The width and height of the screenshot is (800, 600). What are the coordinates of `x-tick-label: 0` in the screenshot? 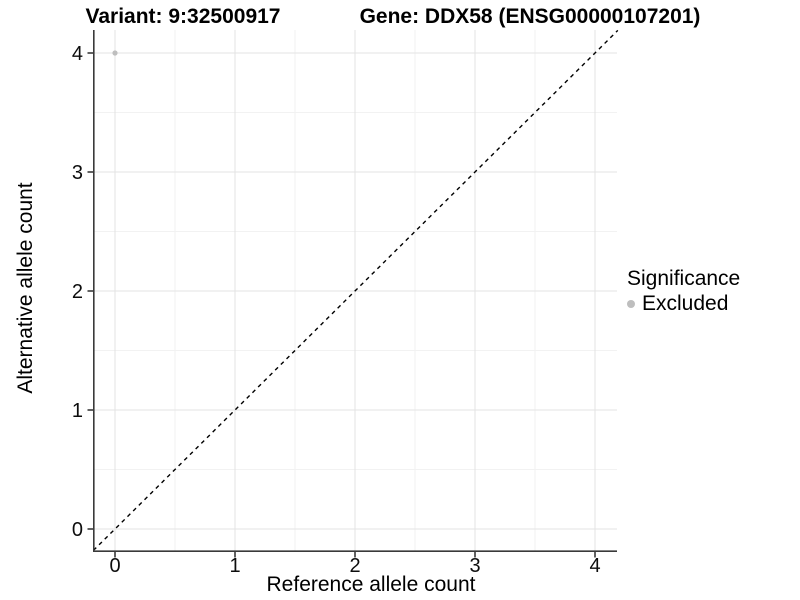 It's located at (114, 566).